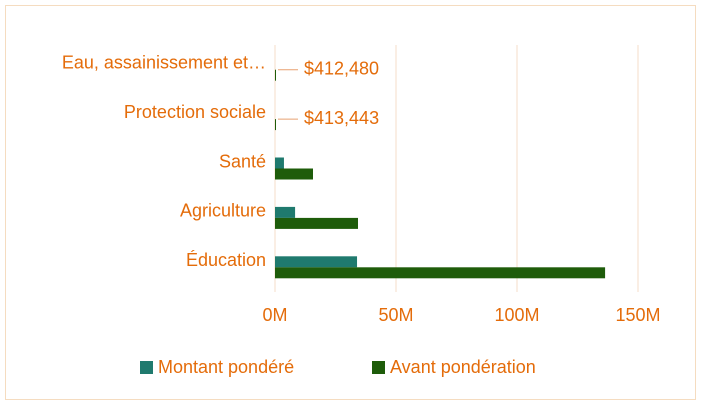  I want to click on legend-label: Avant pondération, so click(463, 367).